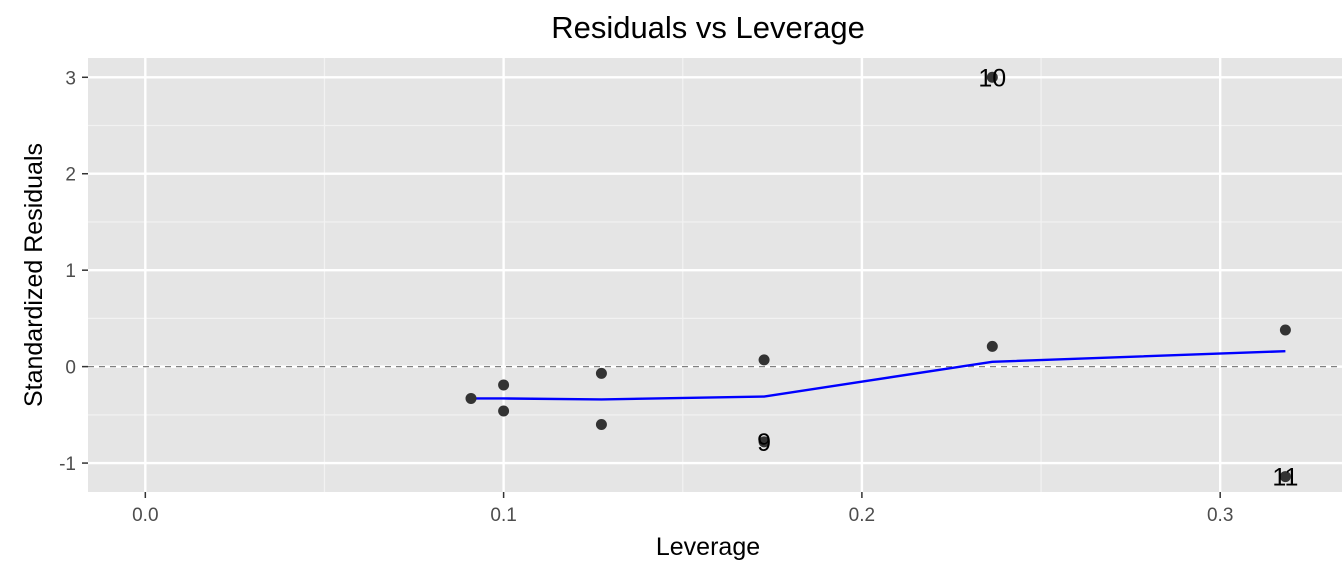 The width and height of the screenshot is (1344, 576). I want to click on point-label: 10, so click(992, 78).